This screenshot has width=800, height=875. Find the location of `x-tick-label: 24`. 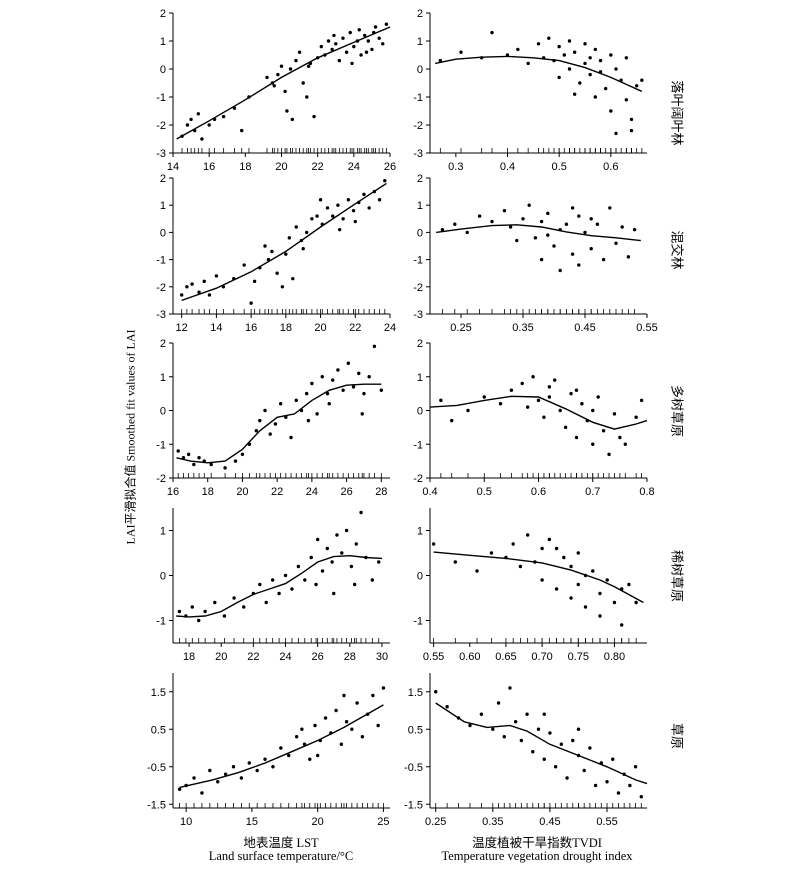

x-tick-label: 24 is located at coordinates (312, 492).